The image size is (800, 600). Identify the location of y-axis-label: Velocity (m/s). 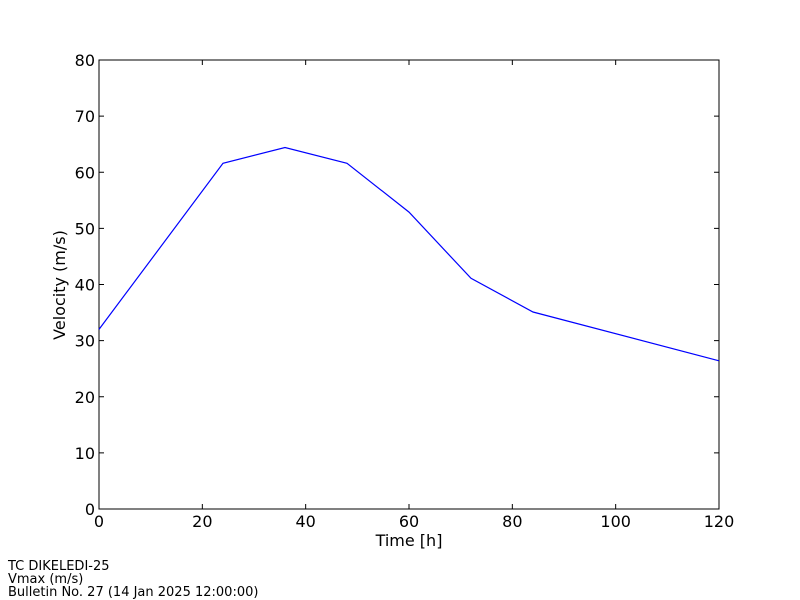
(59, 285).